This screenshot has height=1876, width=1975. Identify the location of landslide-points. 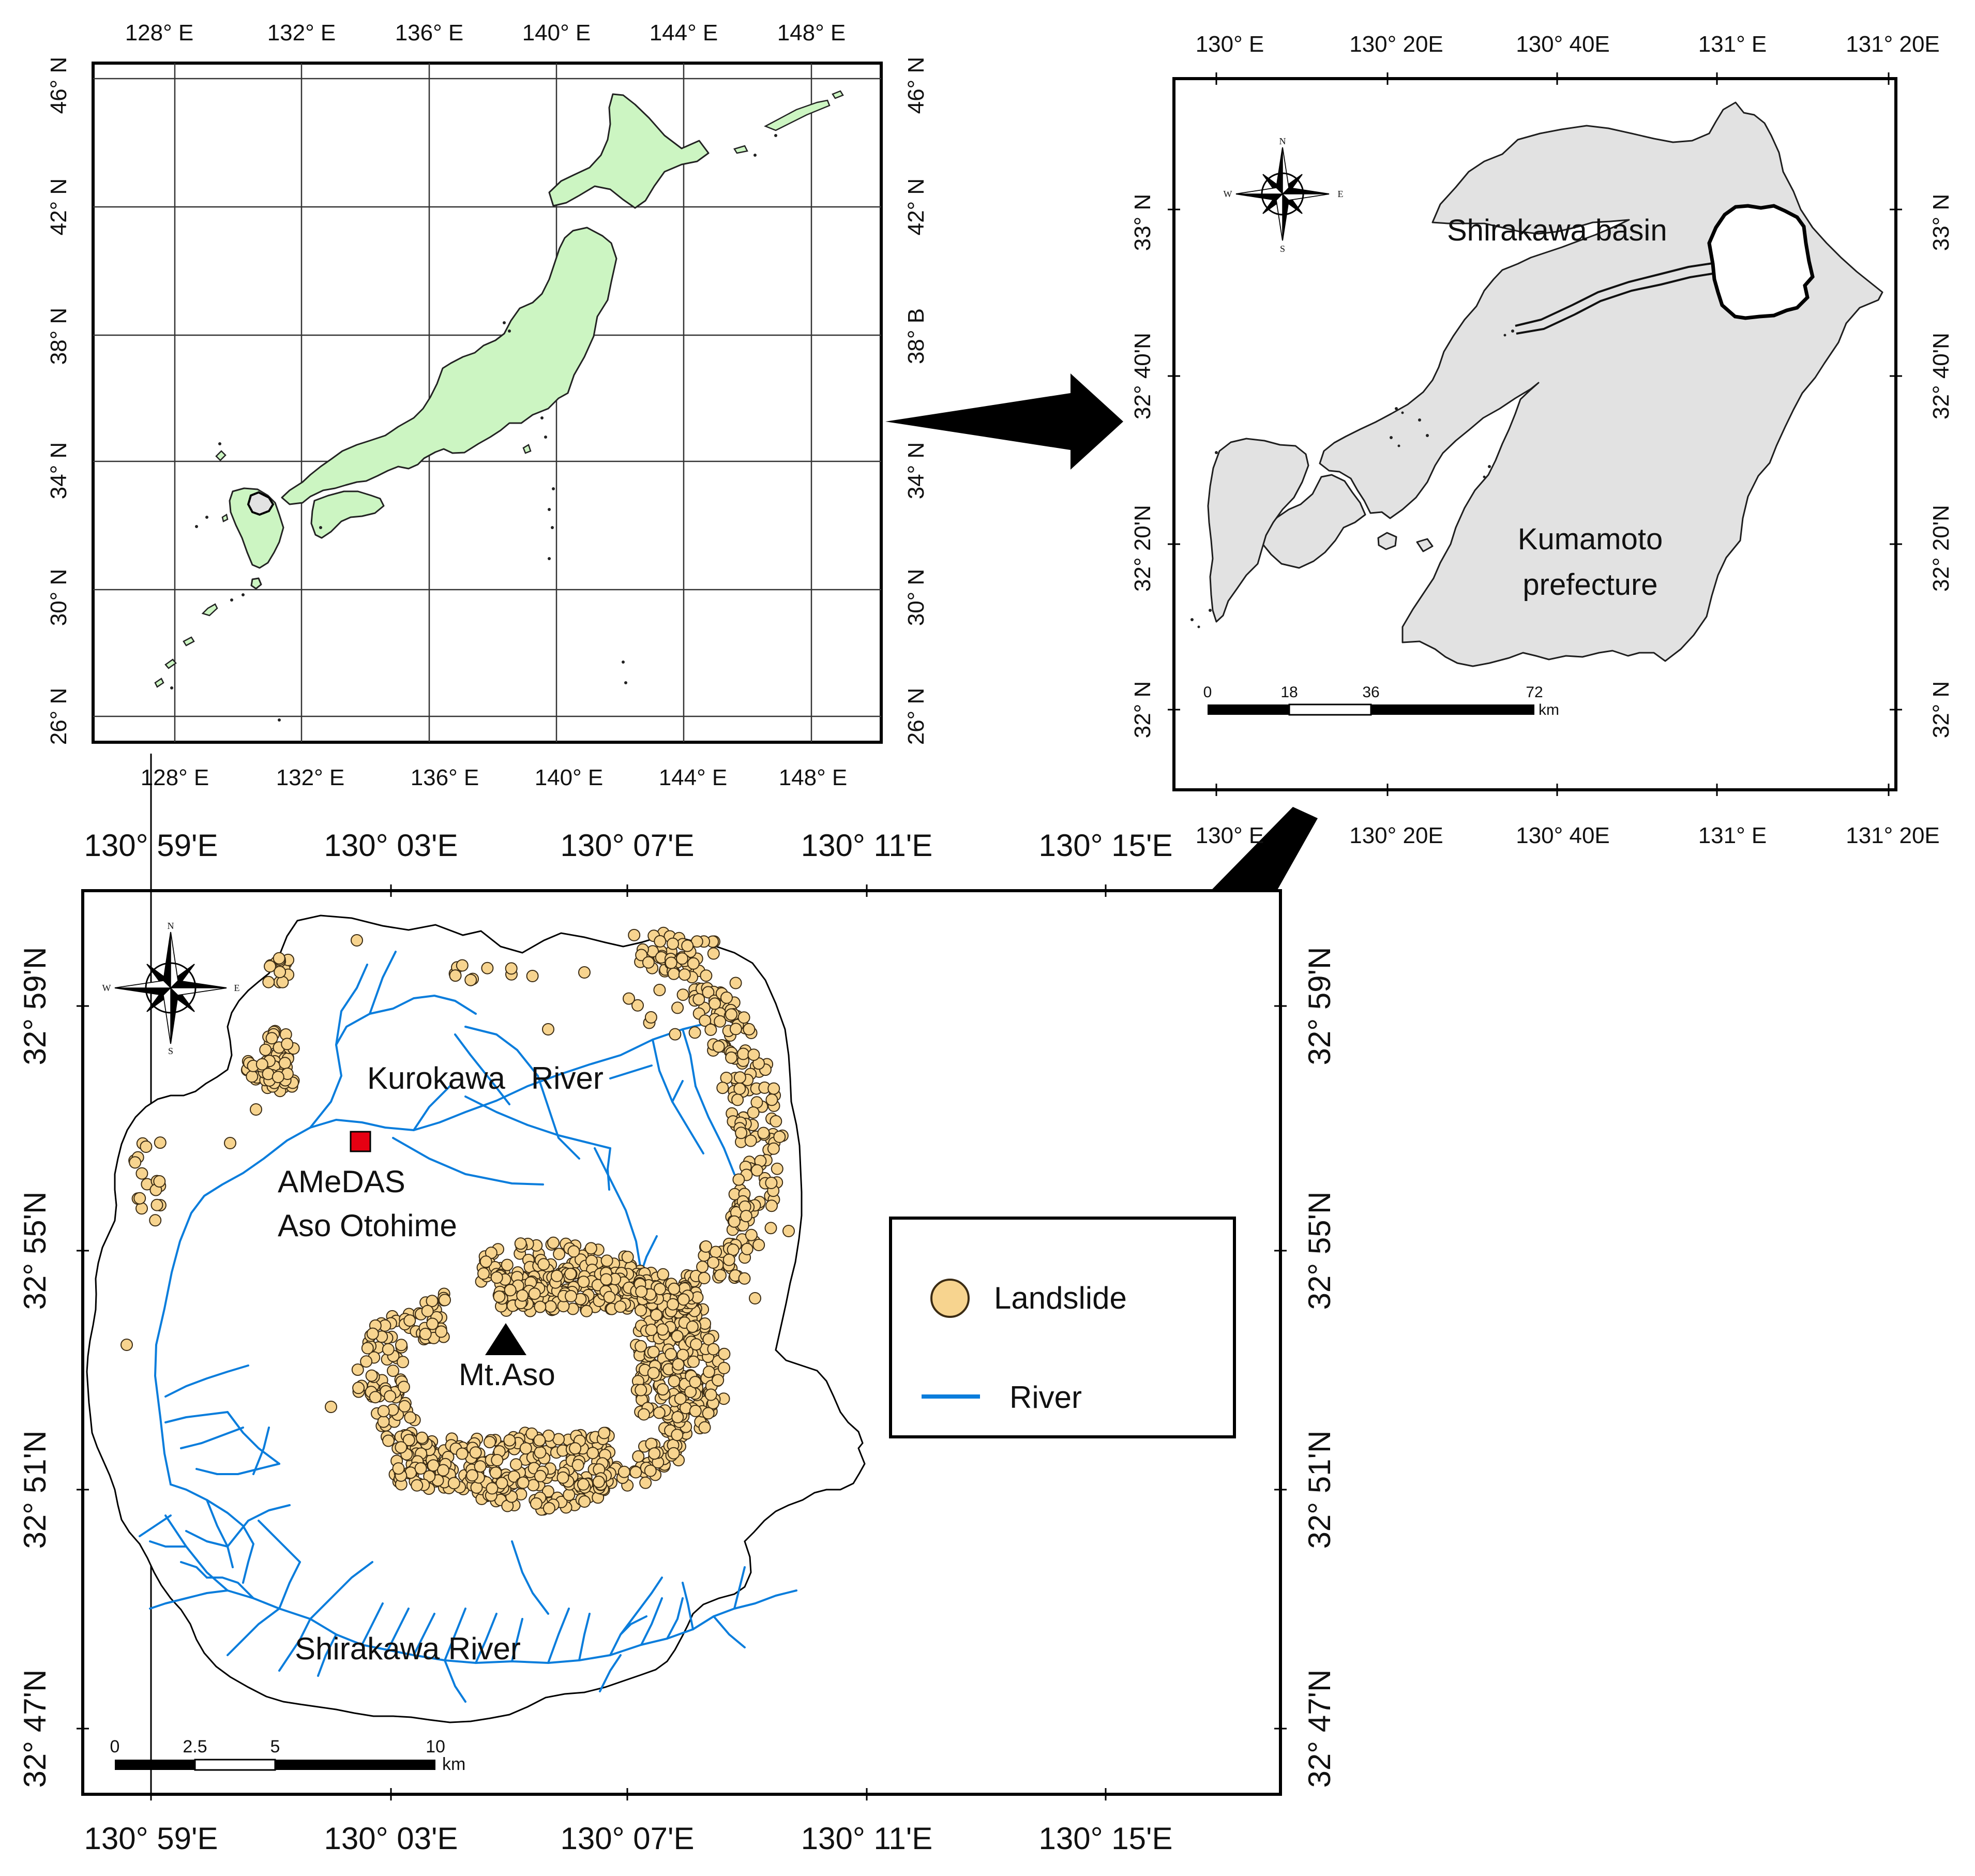
(458, 1221).